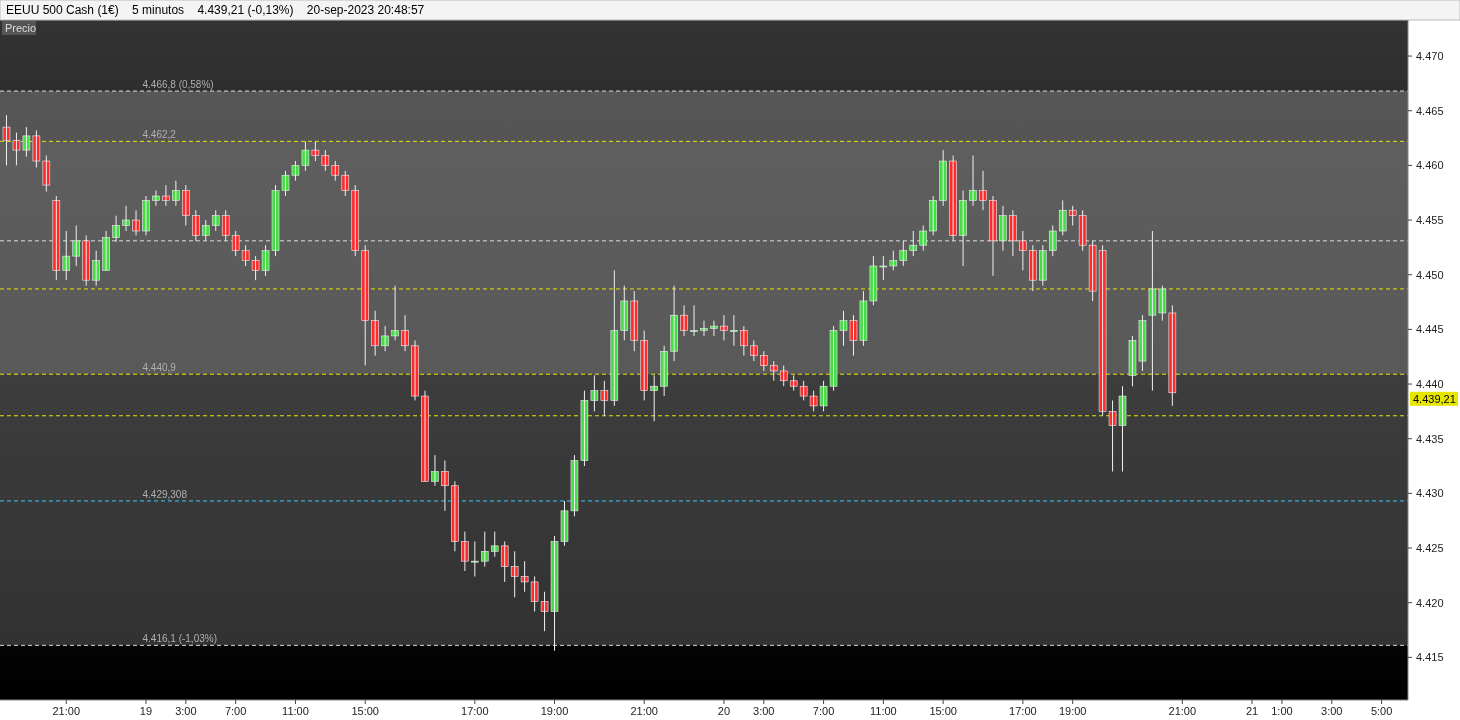 The width and height of the screenshot is (1460, 720). Describe the element at coordinates (146, 711) in the screenshot. I see `x-tick-label: 19` at that location.